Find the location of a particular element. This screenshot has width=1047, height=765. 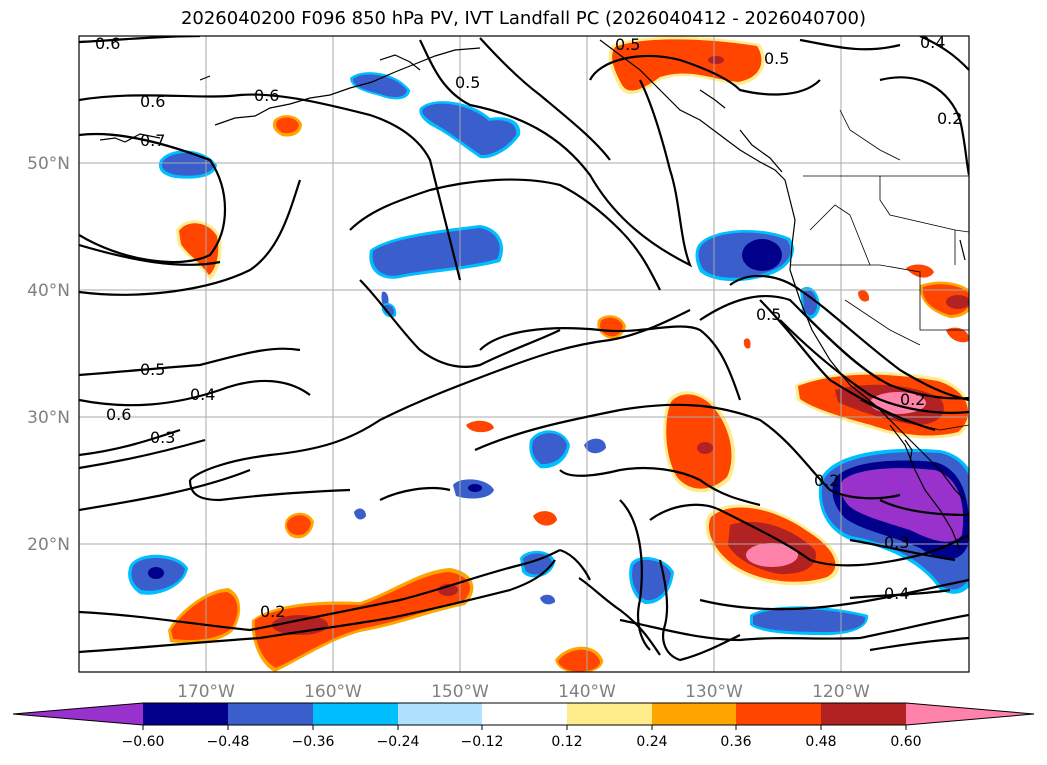

colorbar-label: −0.60 is located at coordinates (143, 742).